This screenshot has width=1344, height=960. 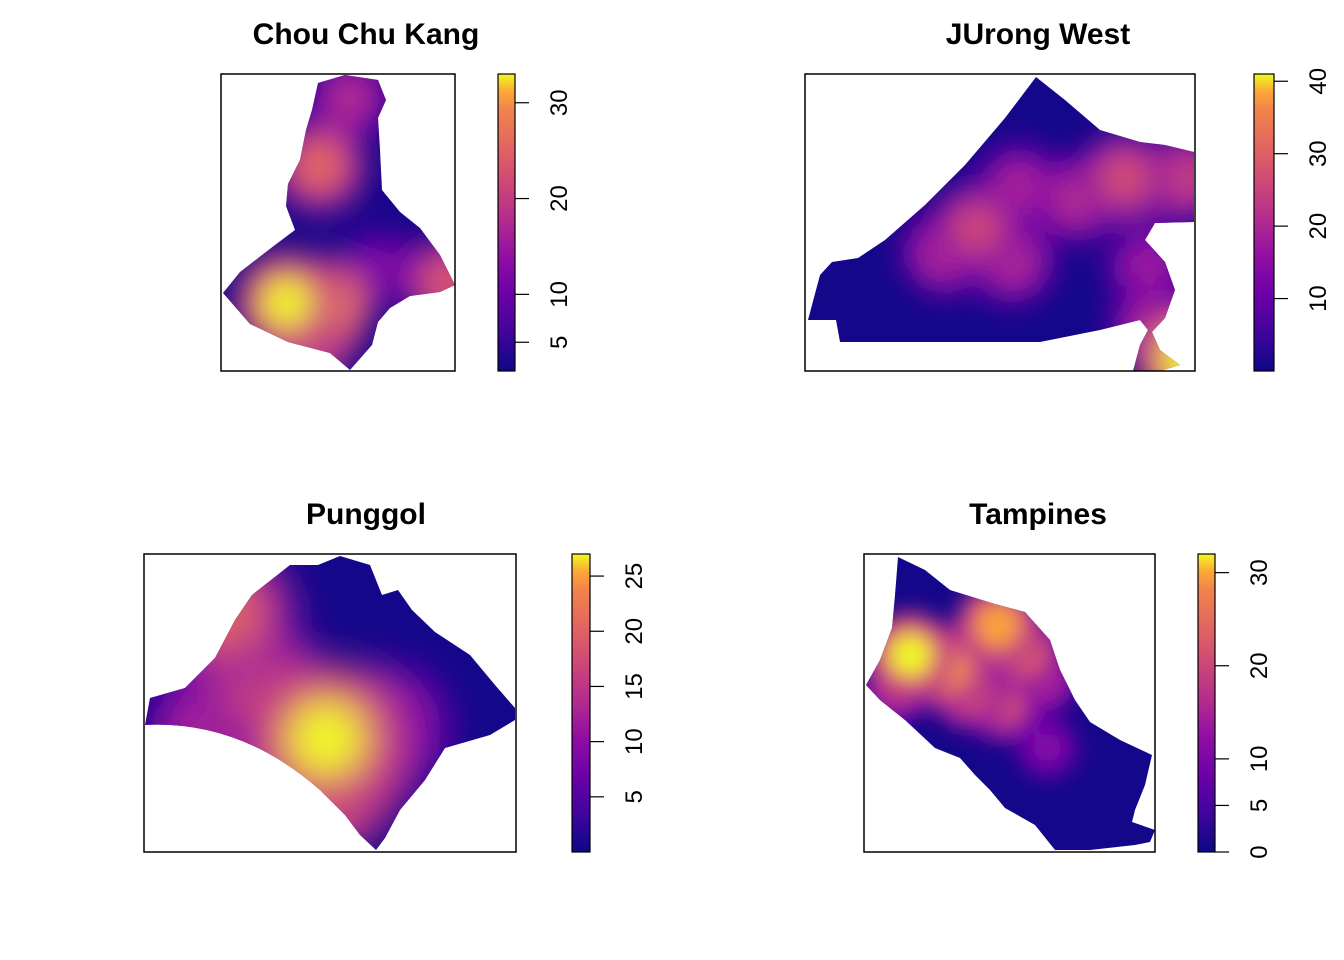 I want to click on legend-colorbar: 5 10 20 30, so click(x=535, y=222).